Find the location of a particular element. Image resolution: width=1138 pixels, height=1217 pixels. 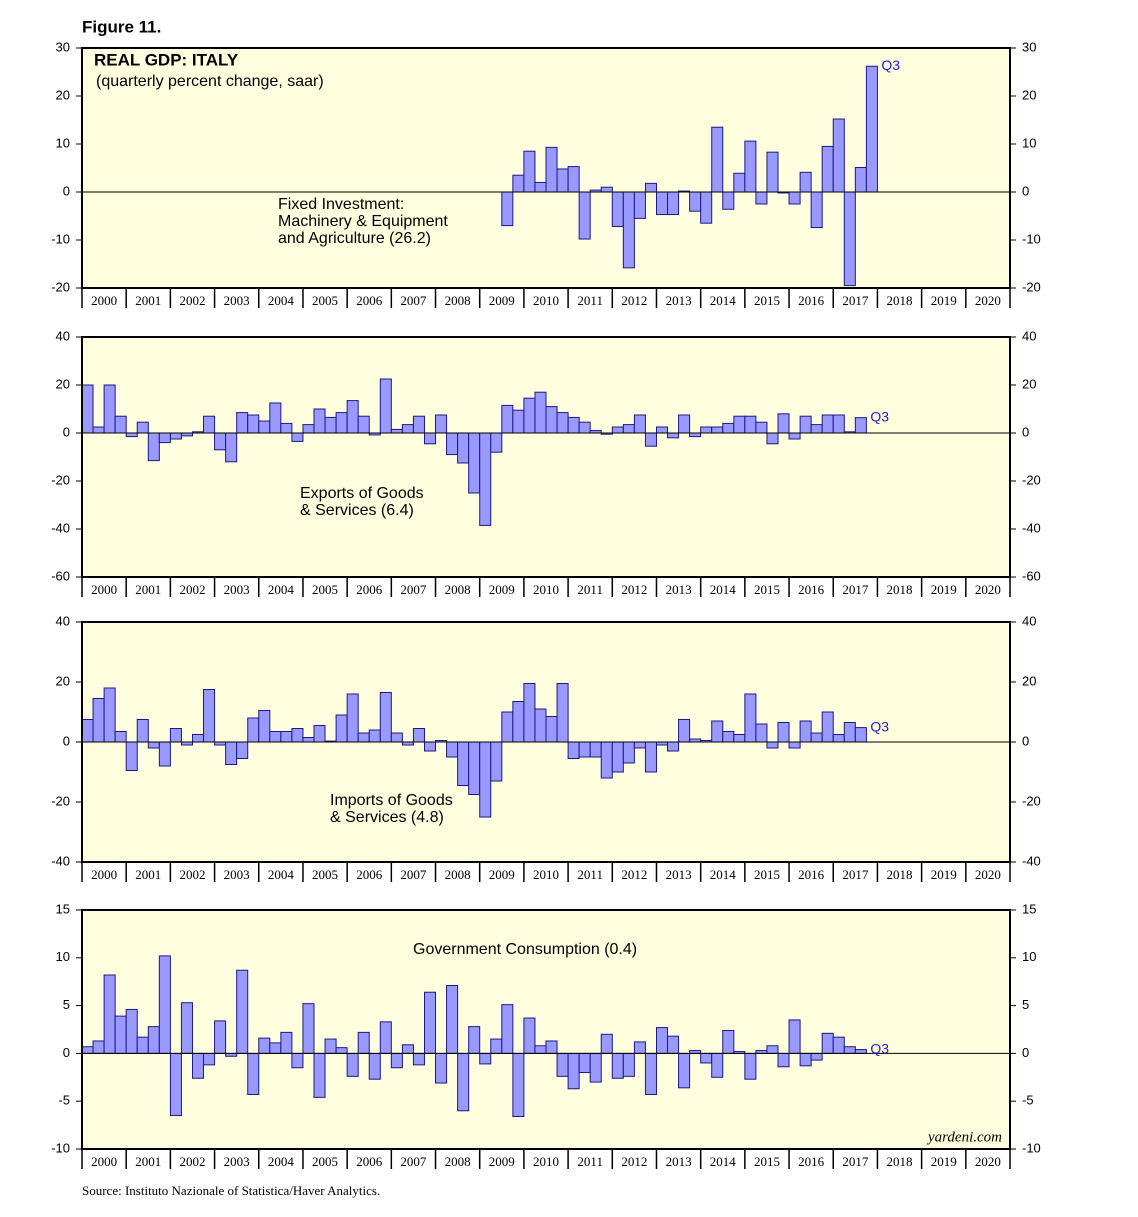

y-tick-label: -5 is located at coordinates (64, 1100).